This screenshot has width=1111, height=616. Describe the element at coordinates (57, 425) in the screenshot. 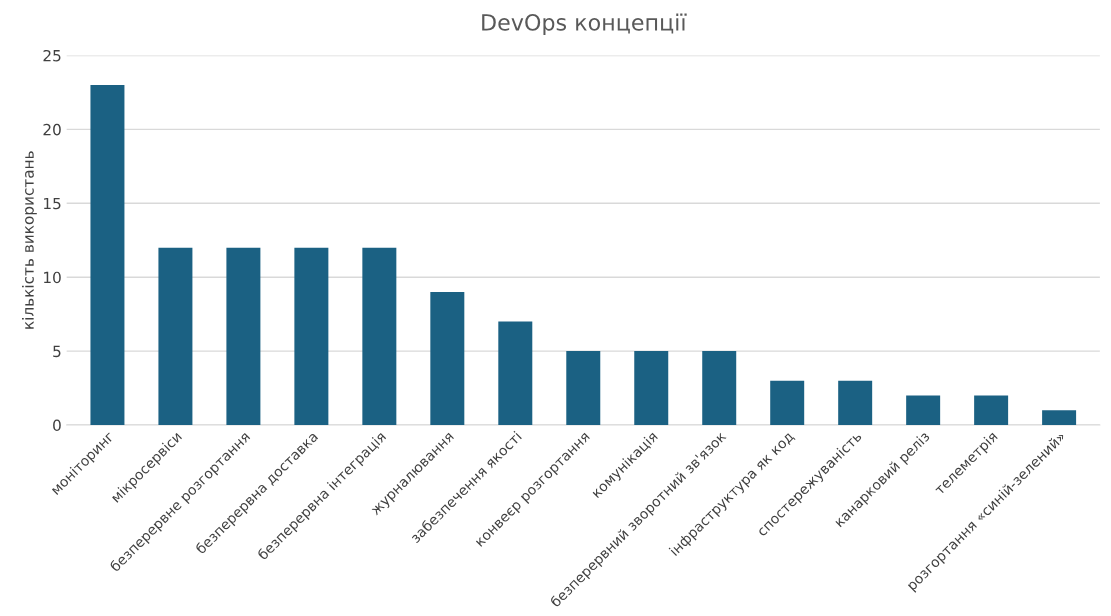

I see `y-tick-label: 0` at that location.